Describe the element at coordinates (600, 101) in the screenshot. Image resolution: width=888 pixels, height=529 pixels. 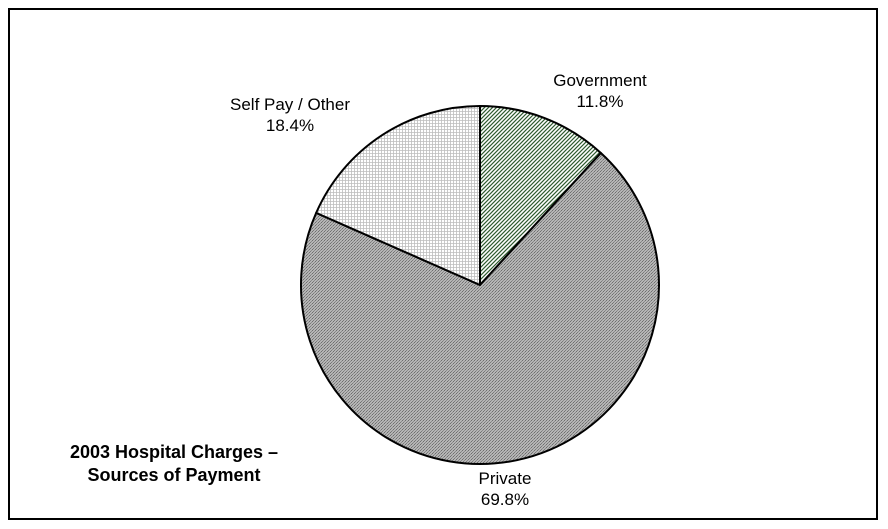
I see `slice-value-government: 11.8%` at that location.